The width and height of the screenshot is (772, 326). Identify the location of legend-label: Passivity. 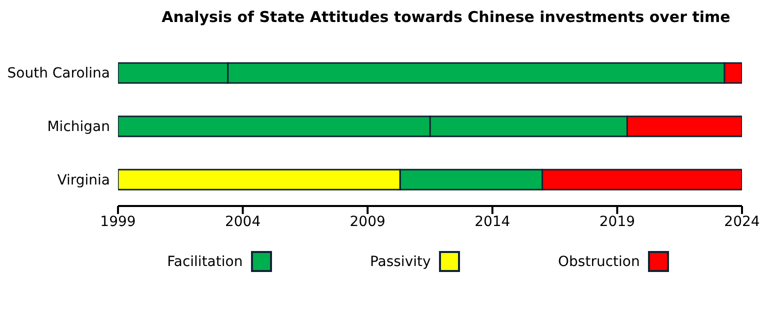
(400, 262).